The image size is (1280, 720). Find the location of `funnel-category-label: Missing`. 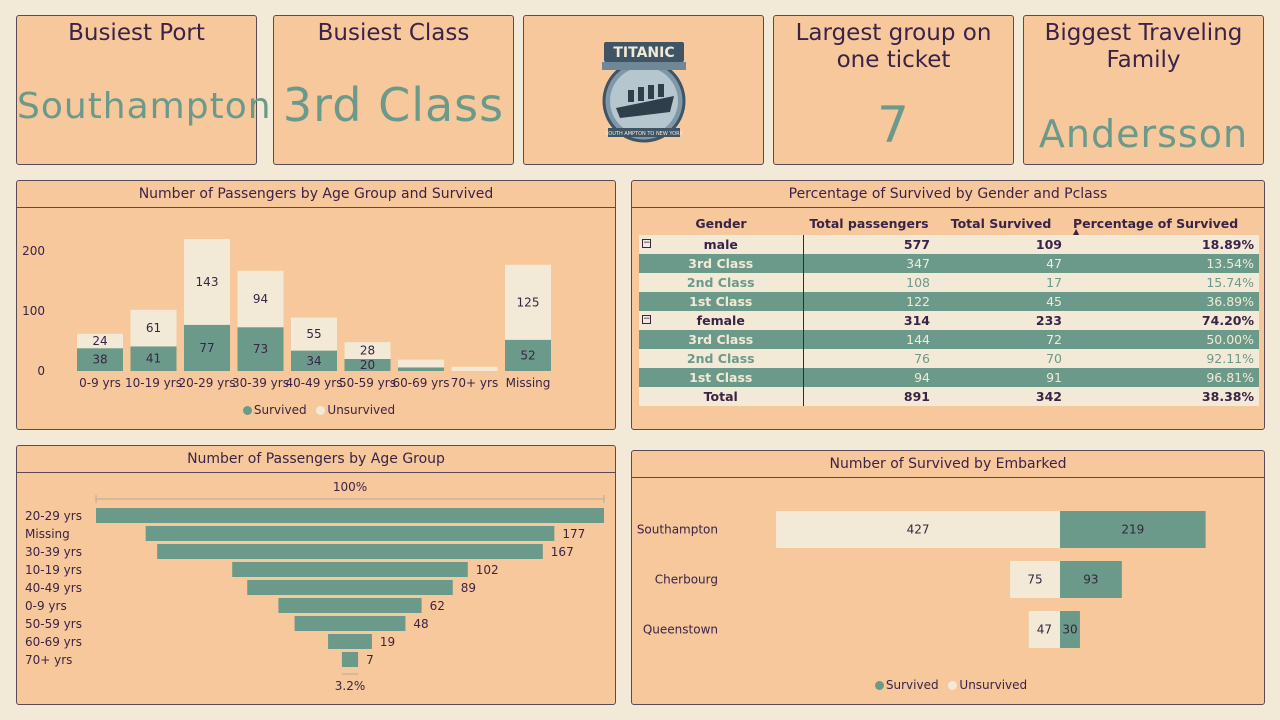

funnel-category-label: Missing is located at coordinates (47, 534).